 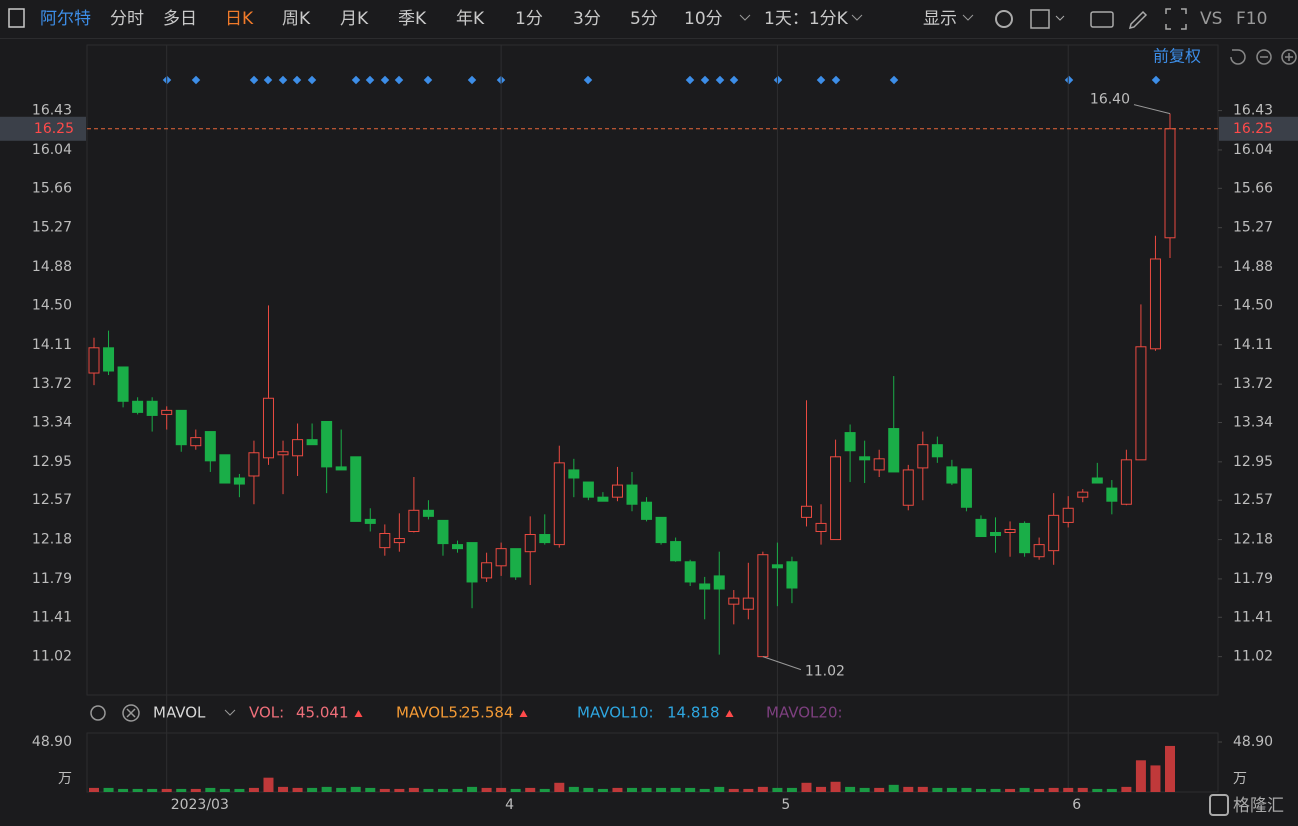 I want to click on adjust-button: 前复权, so click(x=1177, y=56).